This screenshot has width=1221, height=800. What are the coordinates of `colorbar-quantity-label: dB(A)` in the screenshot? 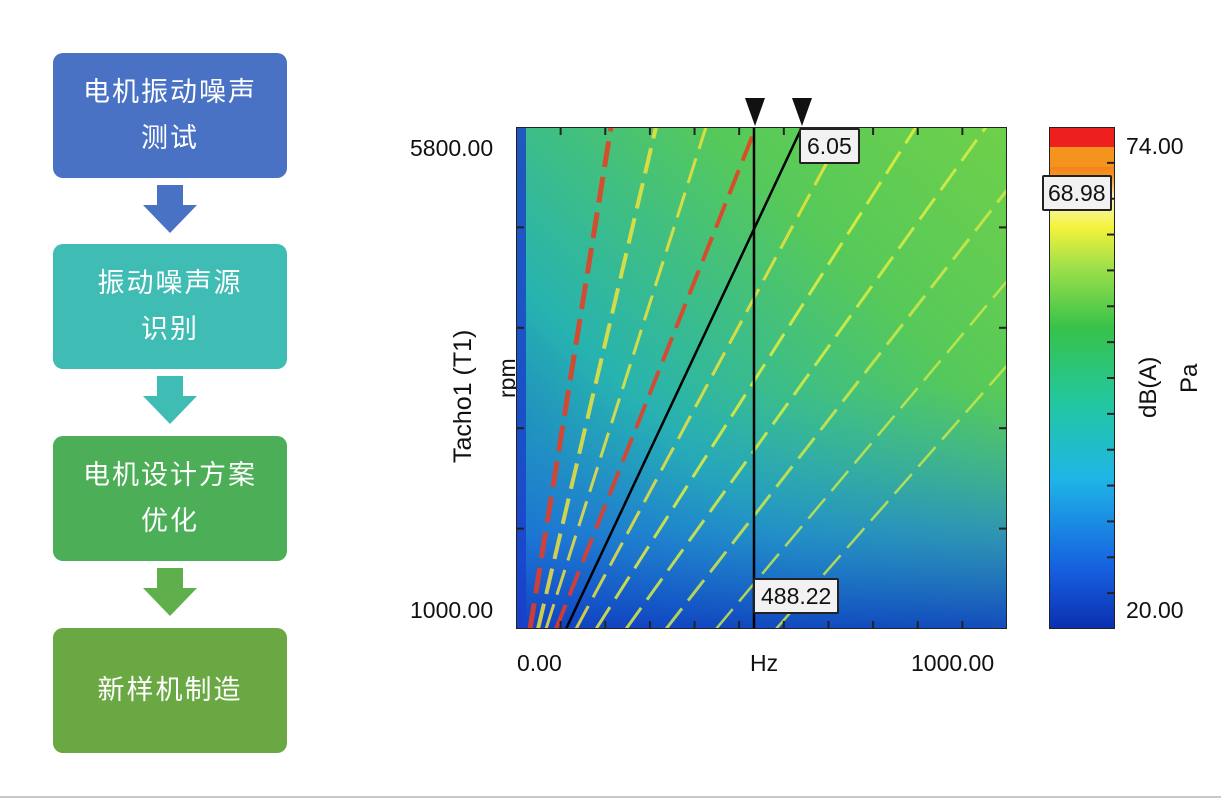 It's located at (1148, 387).